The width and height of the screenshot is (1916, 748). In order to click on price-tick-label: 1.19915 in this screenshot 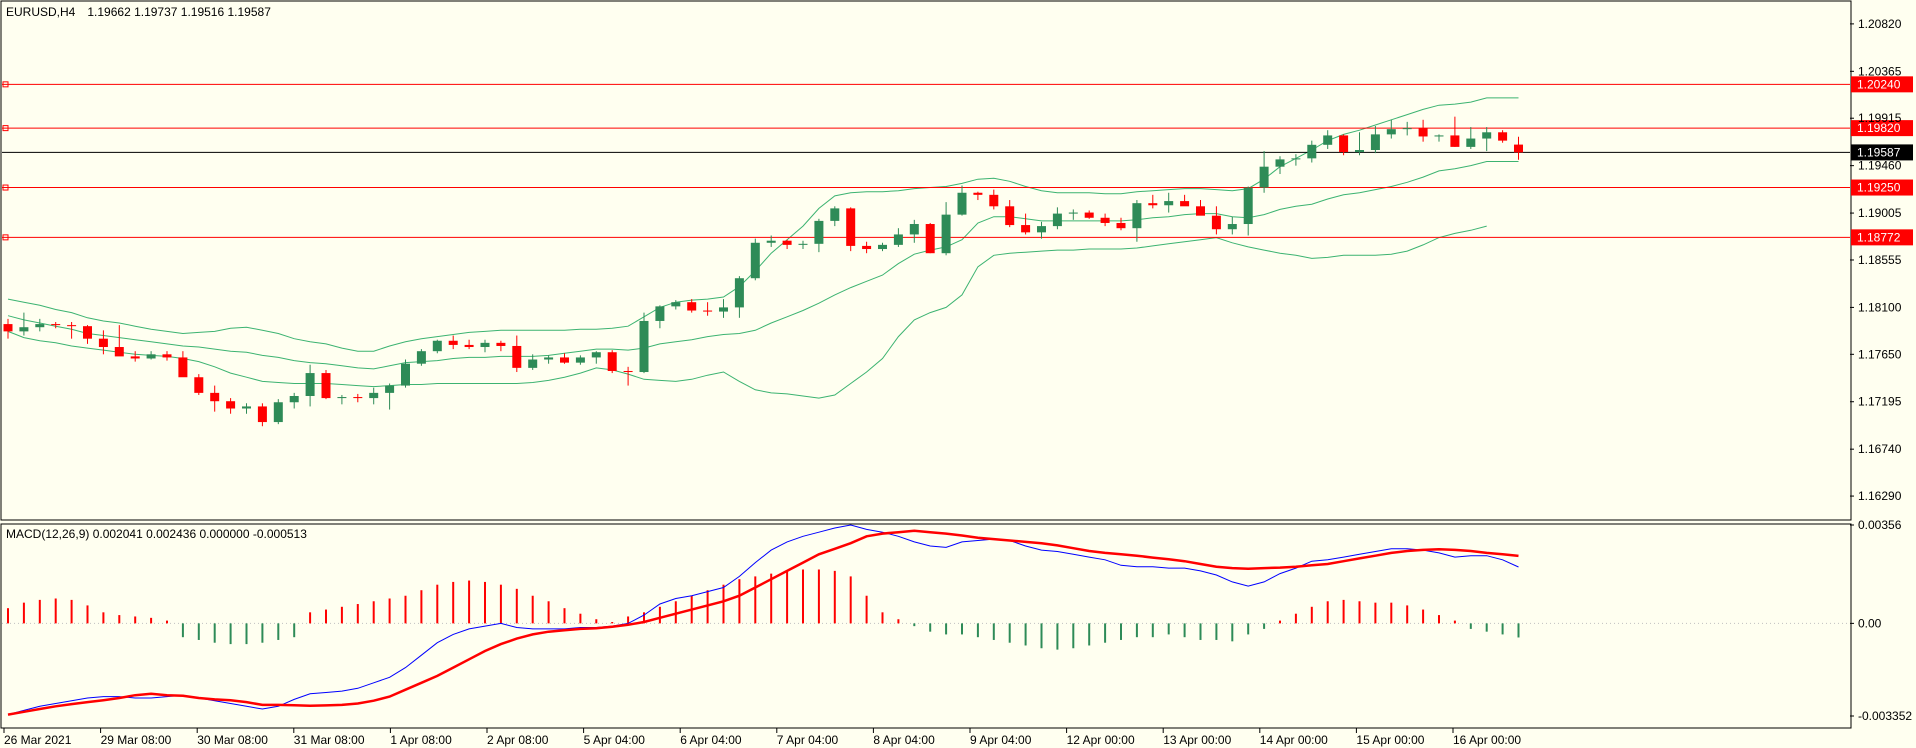, I will do `click(1880, 118)`.